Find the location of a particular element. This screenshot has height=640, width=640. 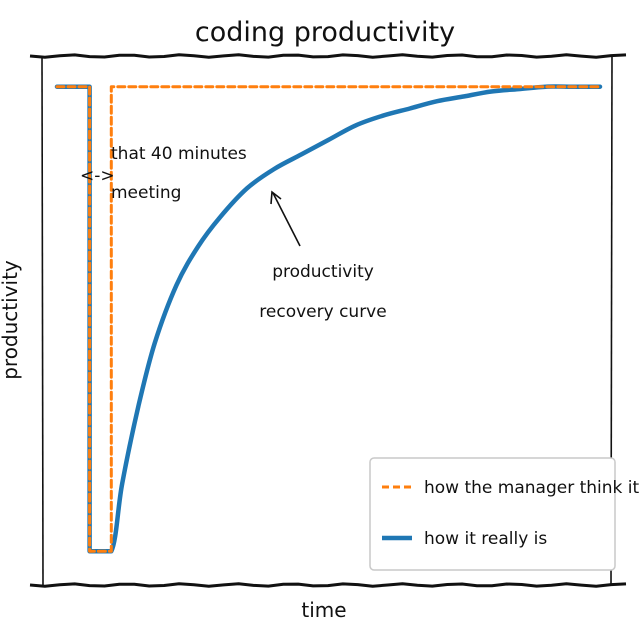

meeting-annotation: <-> that 40 minutes meeting is located at coordinates (163, 173).